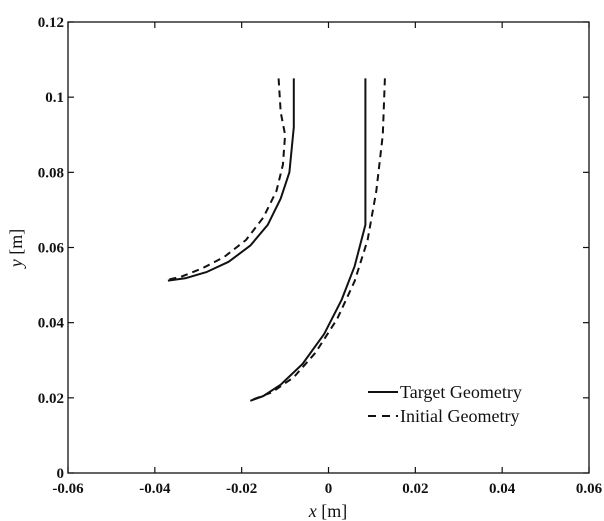  What do you see at coordinates (51, 249) in the screenshot?
I see `y-tick-label: 0.06` at bounding box center [51, 249].